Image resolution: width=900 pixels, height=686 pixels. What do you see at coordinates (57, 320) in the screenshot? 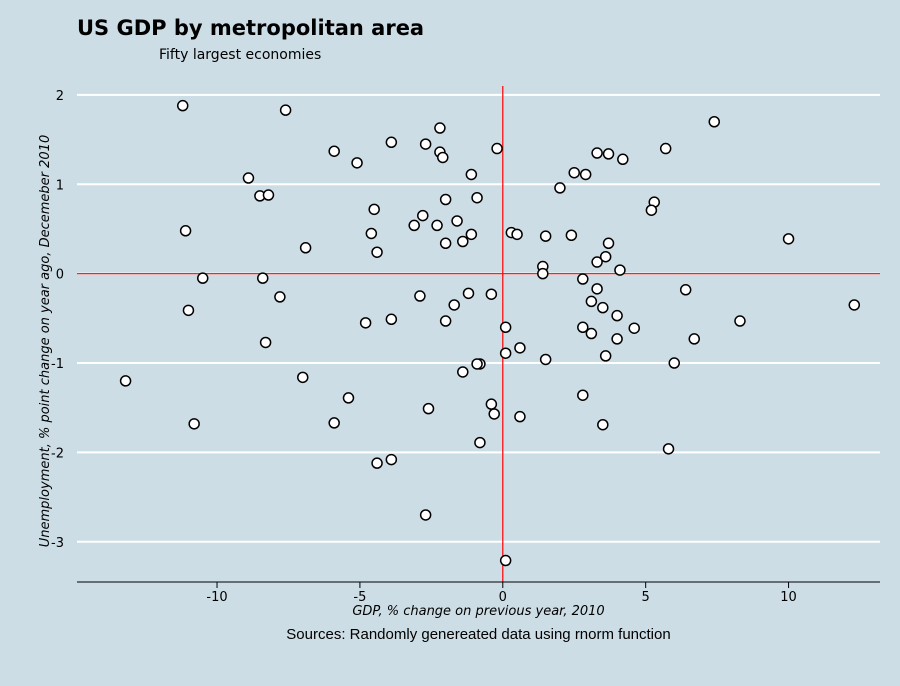
I see `y-axis-ticks: -3 -2 -1 0 1 2` at bounding box center [57, 320].